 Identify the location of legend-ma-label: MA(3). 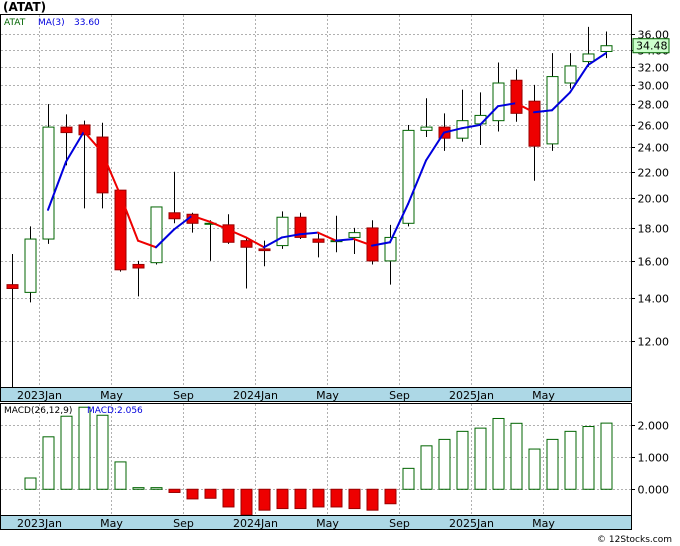
(51, 23).